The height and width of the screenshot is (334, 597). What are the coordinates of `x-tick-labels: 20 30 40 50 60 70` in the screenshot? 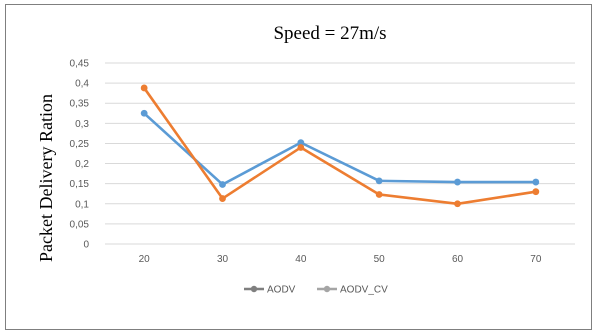 It's located at (340, 259).